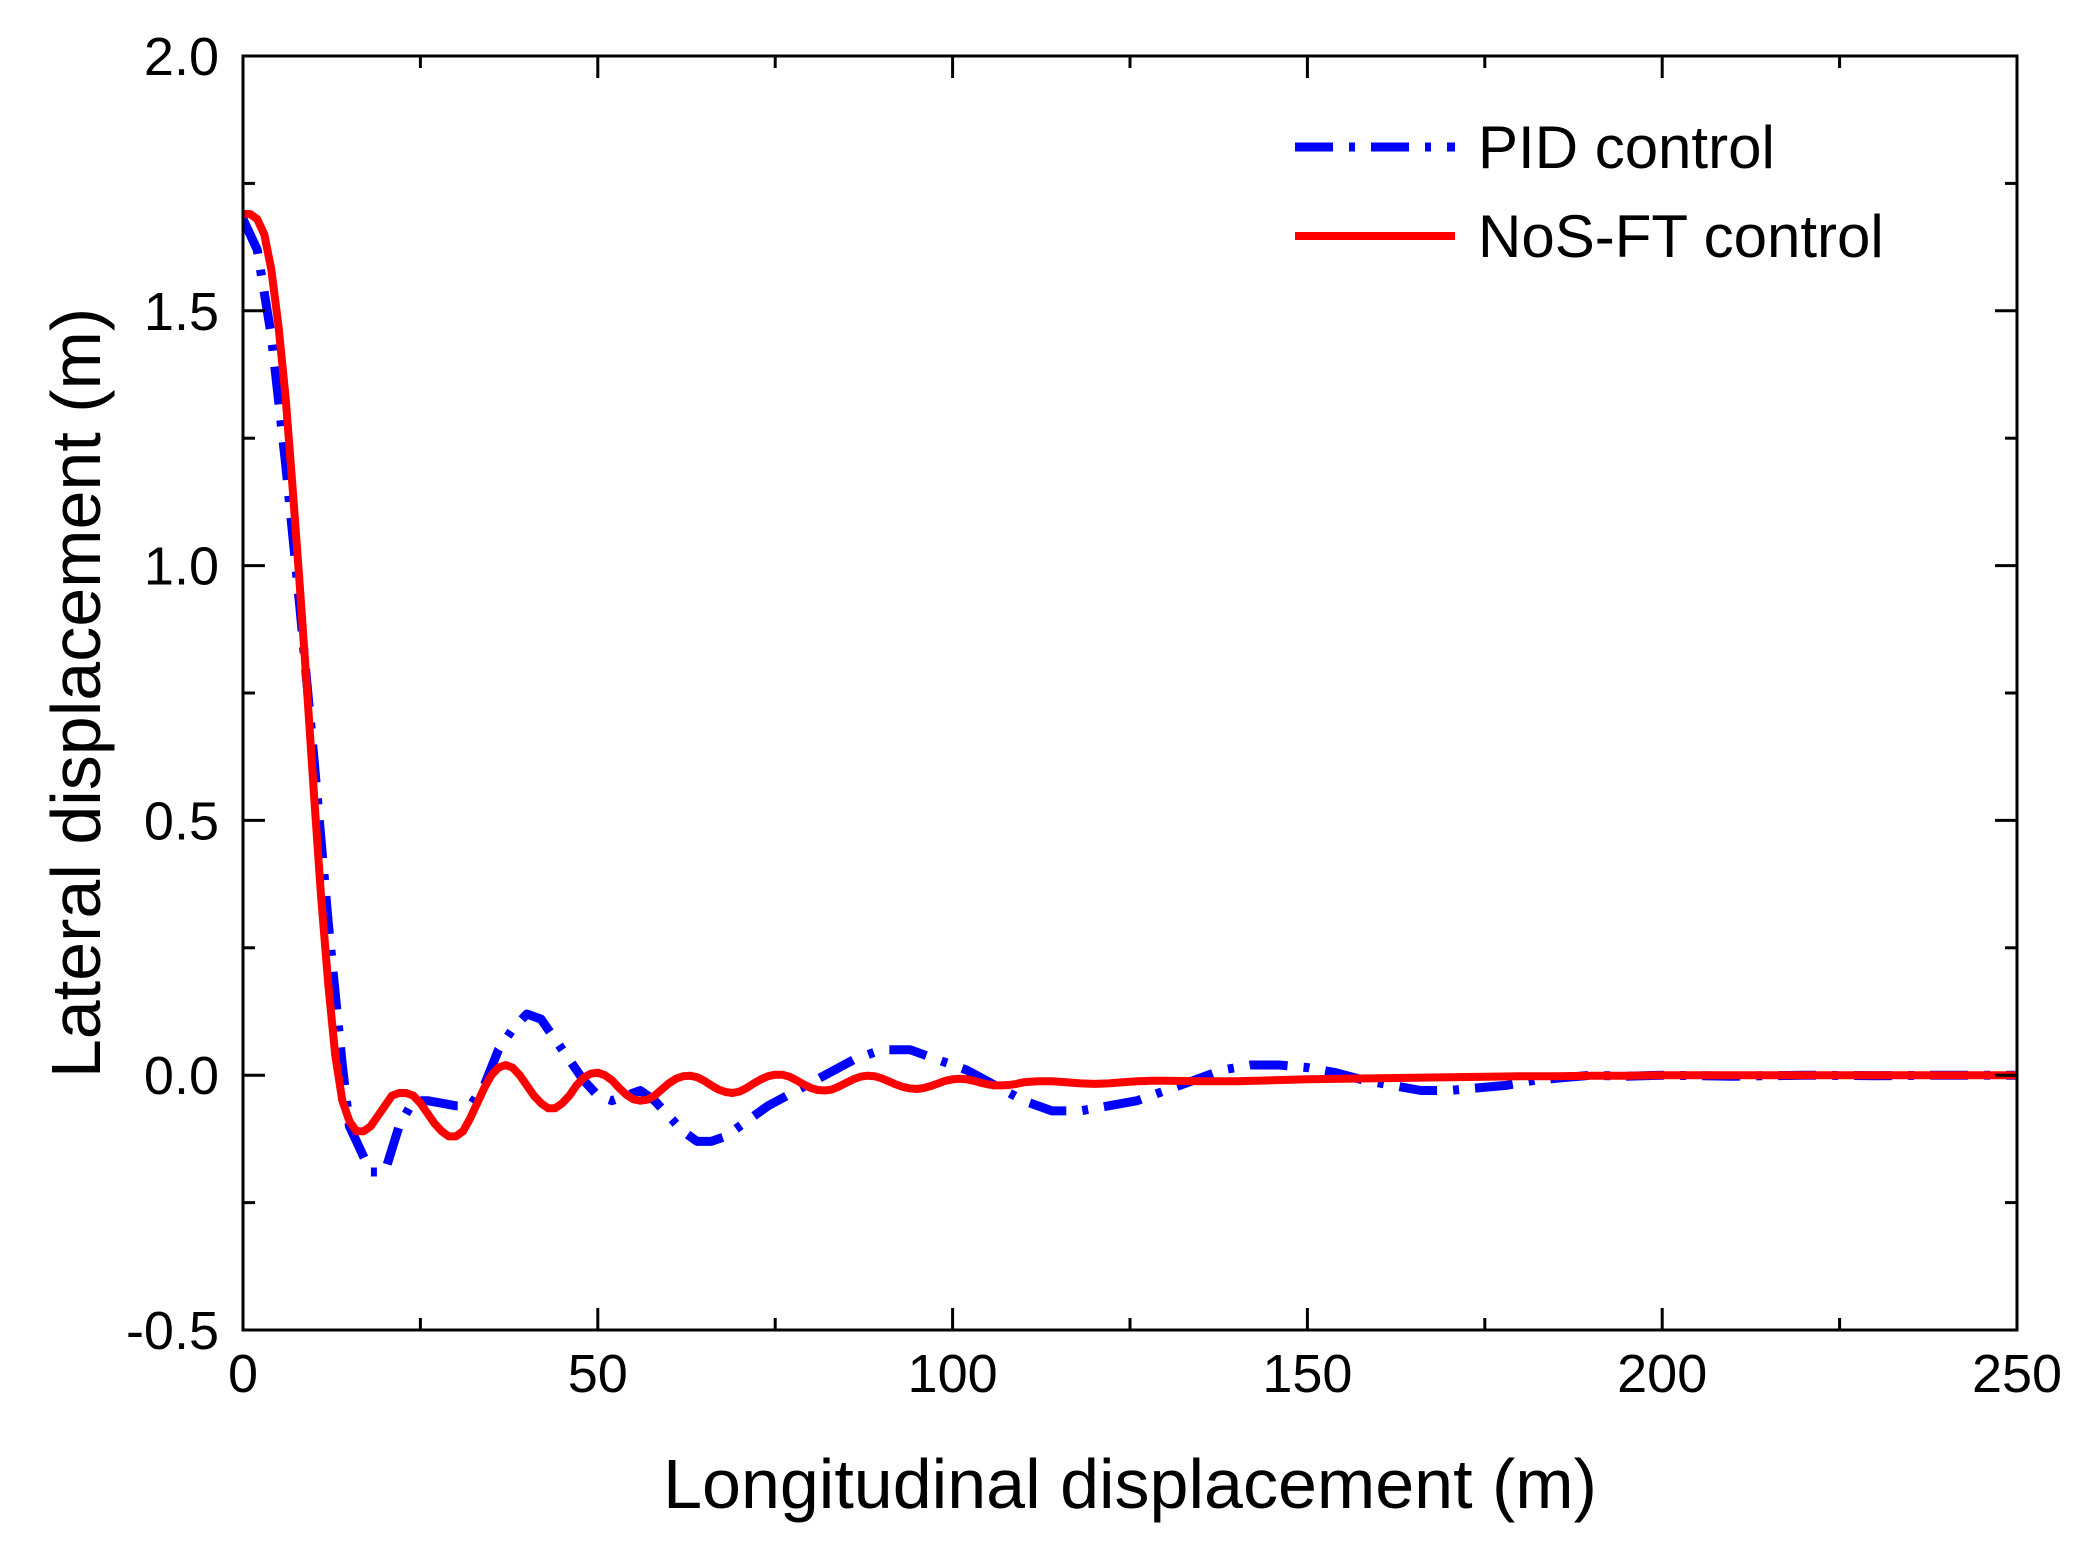  What do you see at coordinates (598, 1374) in the screenshot?
I see `x-tick-label: 50` at bounding box center [598, 1374].